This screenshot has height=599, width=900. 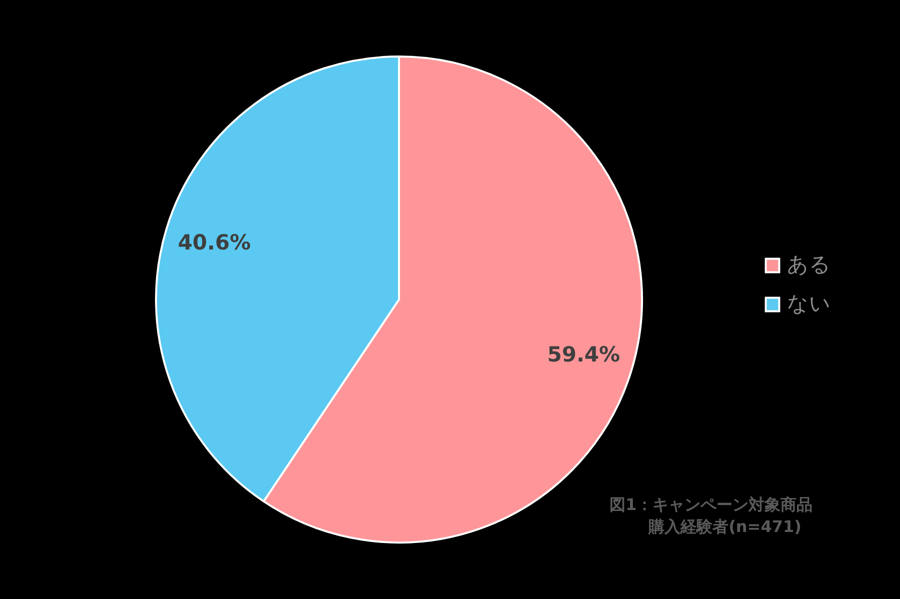 I want to click on caption: 図1：キャンペーン対象商品, so click(x=711, y=504).